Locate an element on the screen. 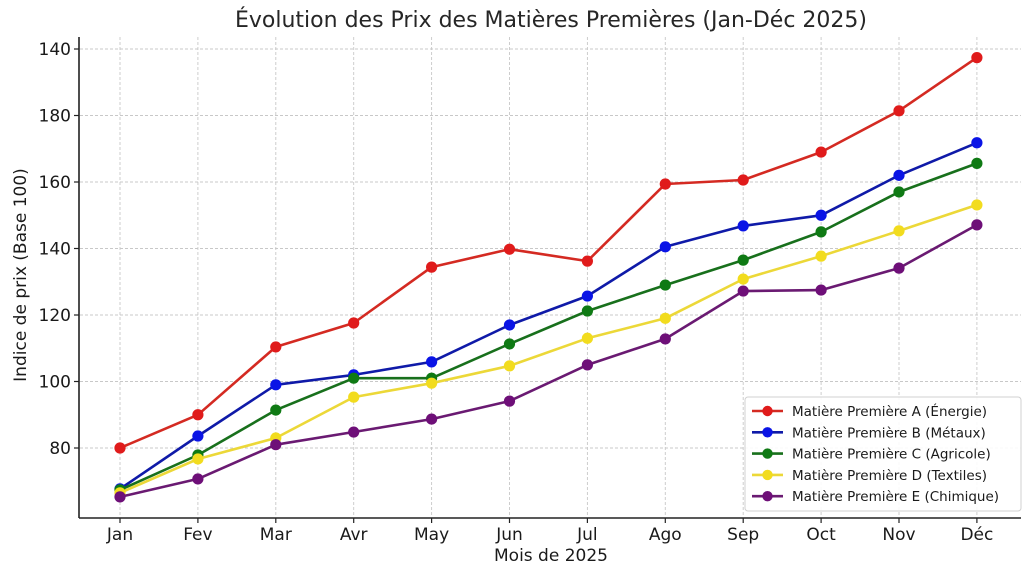 Image resolution: width=1024 pixels, height=576 pixels. x-tick-label: Jun is located at coordinates (509, 535).